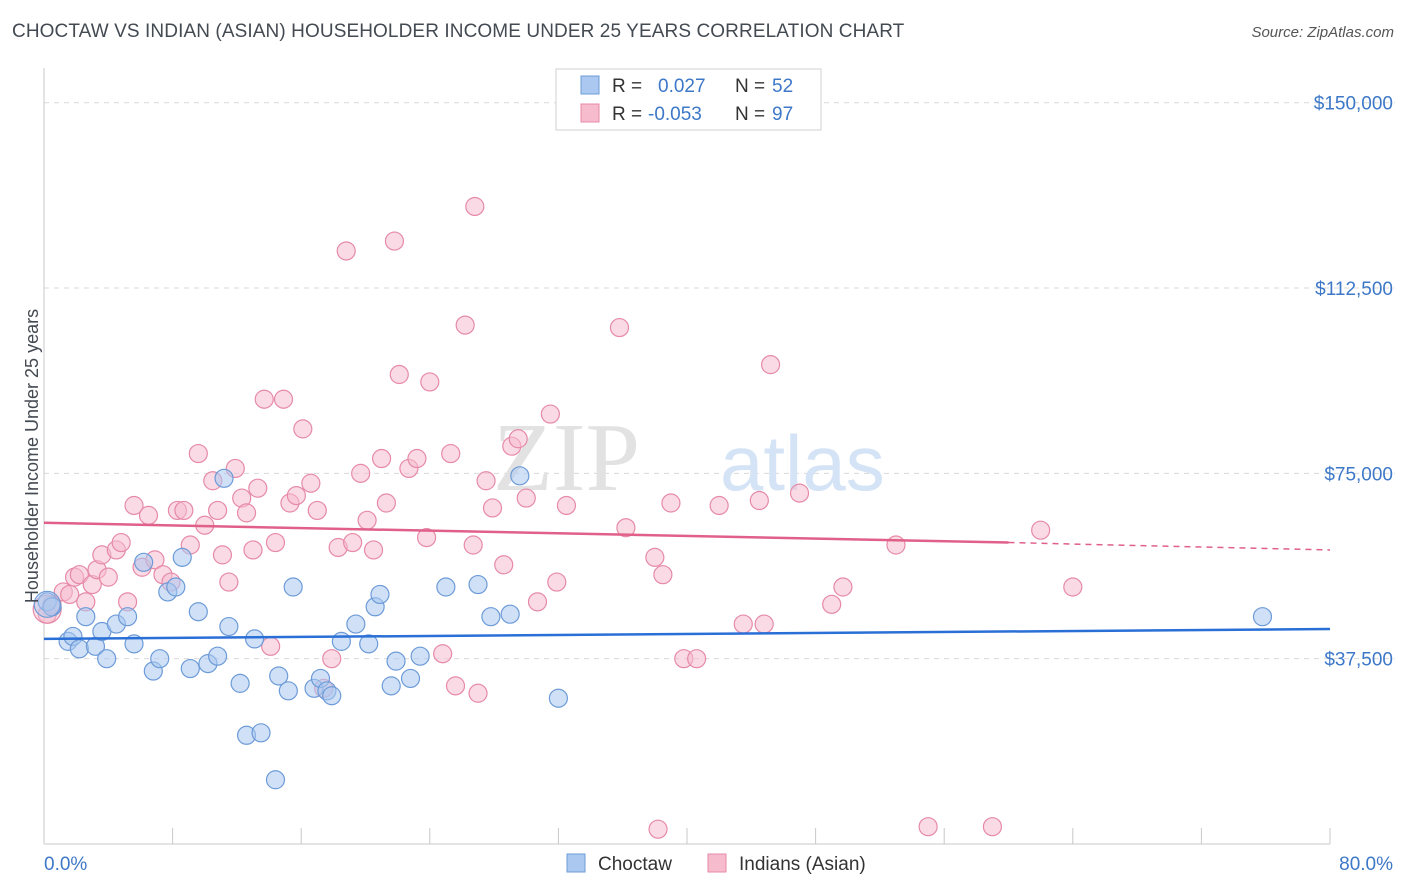 The image size is (1406, 892). What do you see at coordinates (675, 114) in the screenshot?
I see `legend-r-value-indians: -0.053` at bounding box center [675, 114].